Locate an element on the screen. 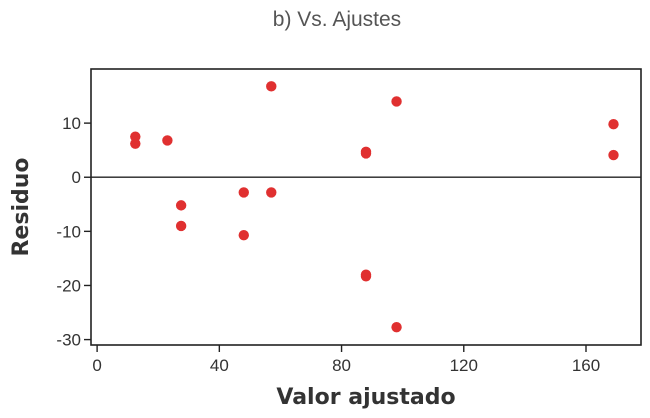 The width and height of the screenshot is (650, 418). y-tick-label: -20 is located at coordinates (68, 285).